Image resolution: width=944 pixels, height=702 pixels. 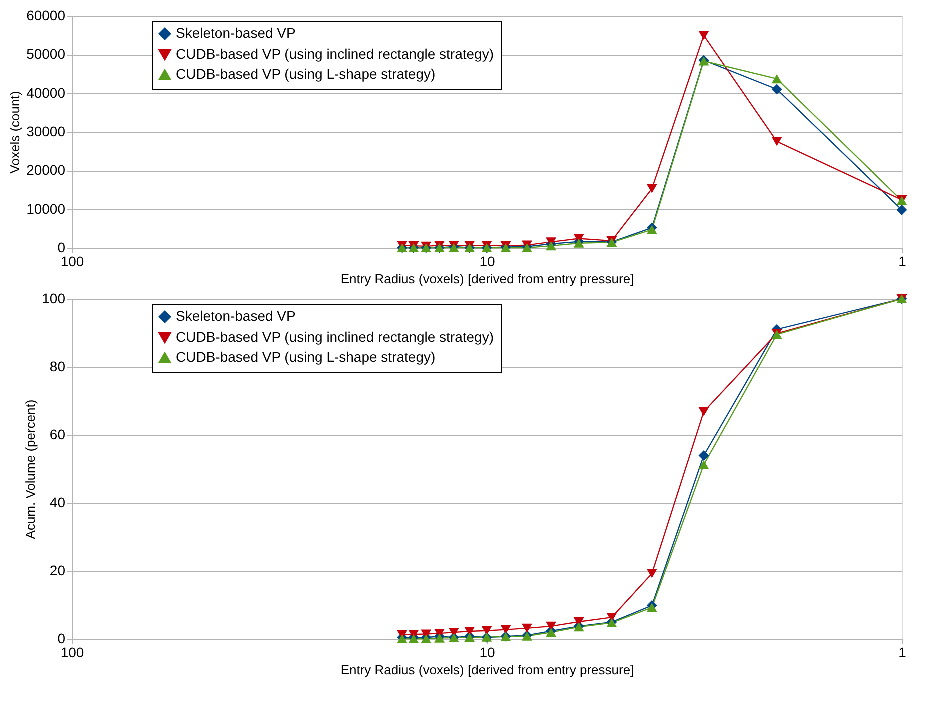 What do you see at coordinates (46, 16) in the screenshot?
I see `y-tick-label: 60000` at bounding box center [46, 16].